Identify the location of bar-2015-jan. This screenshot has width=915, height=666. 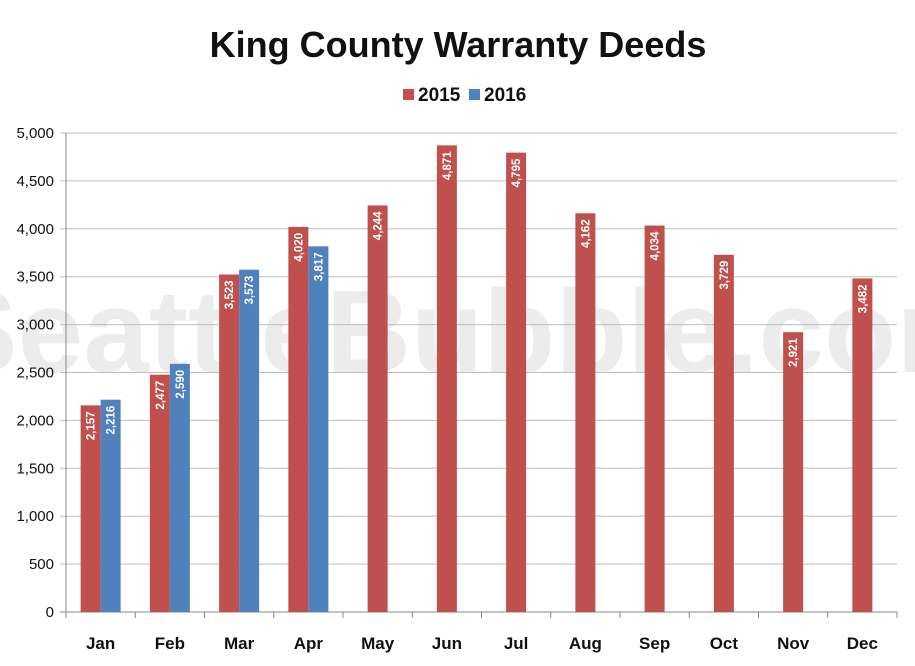
(90, 508).